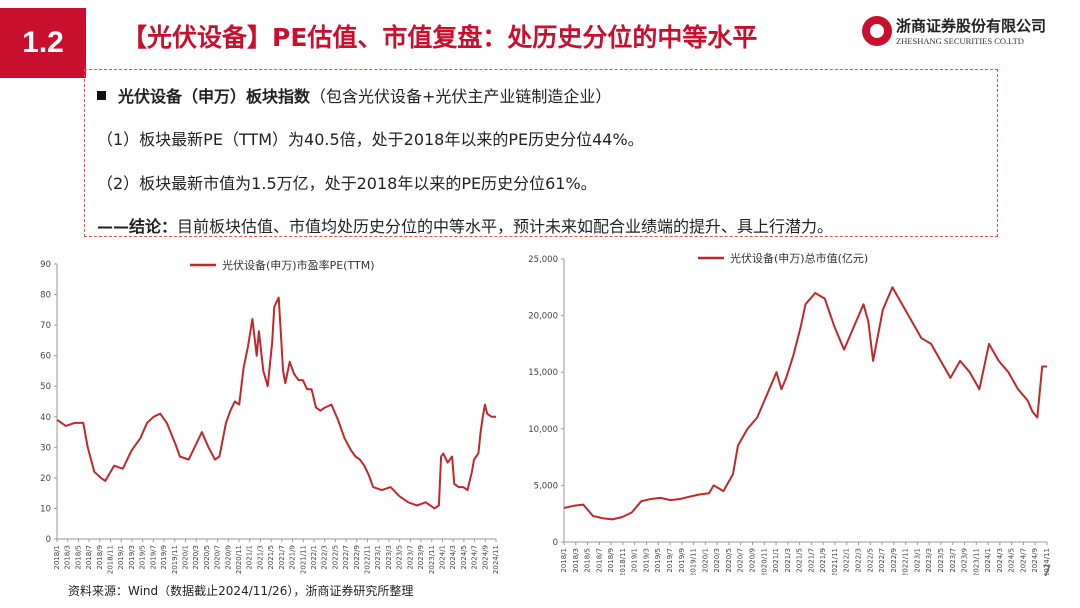 The height and width of the screenshot is (608, 1080). I want to click on legend-label: 光伏设备(申万)总市值(亿元), so click(799, 258).